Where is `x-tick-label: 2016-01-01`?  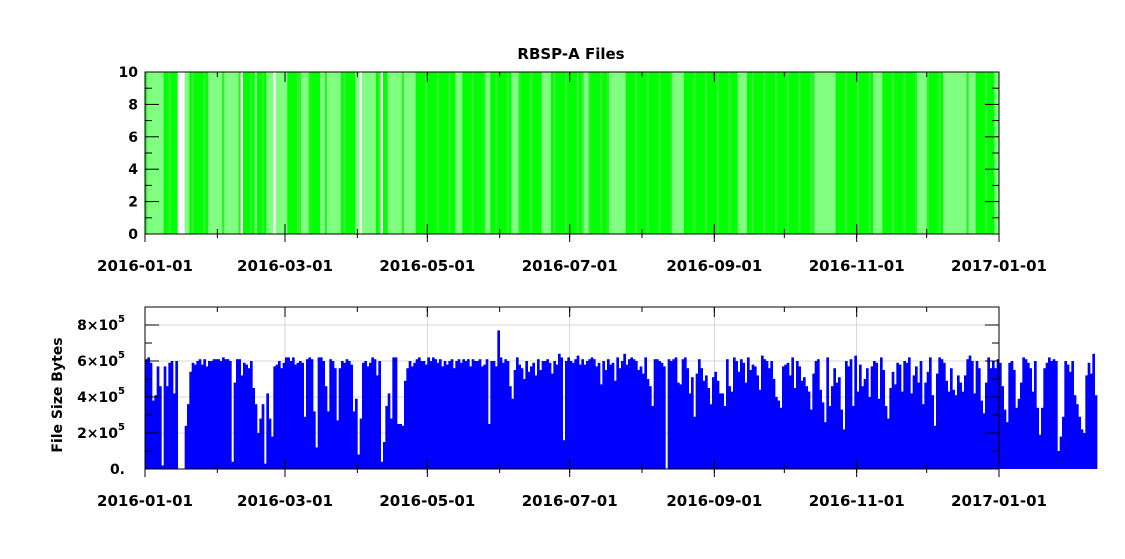
x-tick-label: 2016-01-01 is located at coordinates (145, 266).